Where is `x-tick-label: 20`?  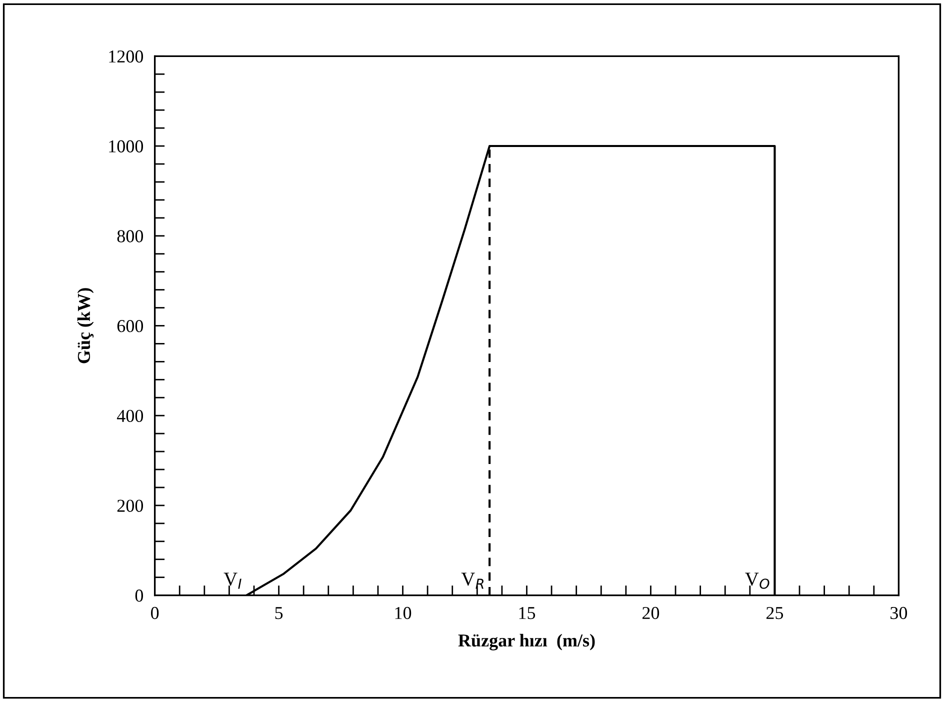
x-tick-label: 20 is located at coordinates (651, 613).